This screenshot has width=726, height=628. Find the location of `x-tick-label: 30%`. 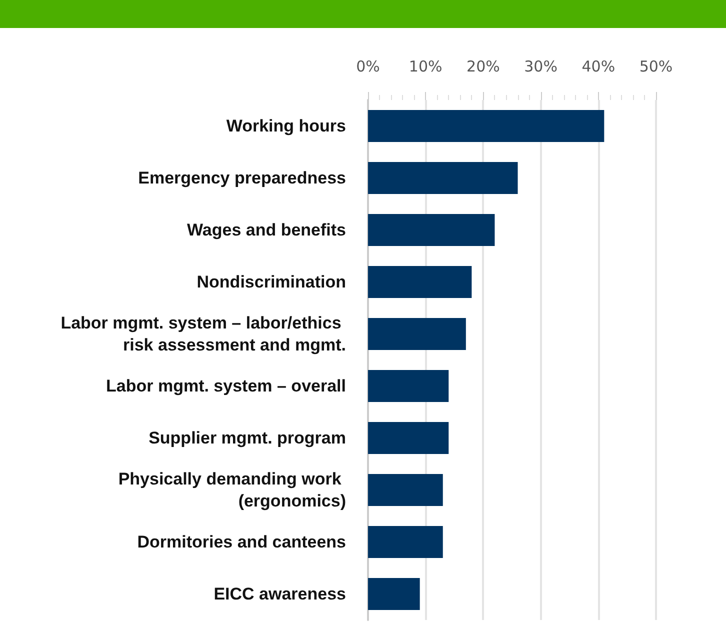

x-tick-label: 30% is located at coordinates (541, 67).